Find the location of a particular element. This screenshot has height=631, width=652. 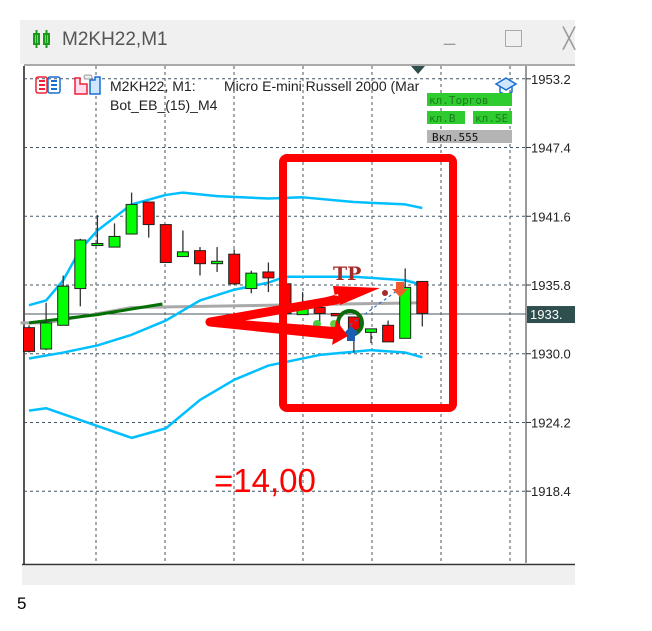

result-label: =14,00 is located at coordinates (265, 480).